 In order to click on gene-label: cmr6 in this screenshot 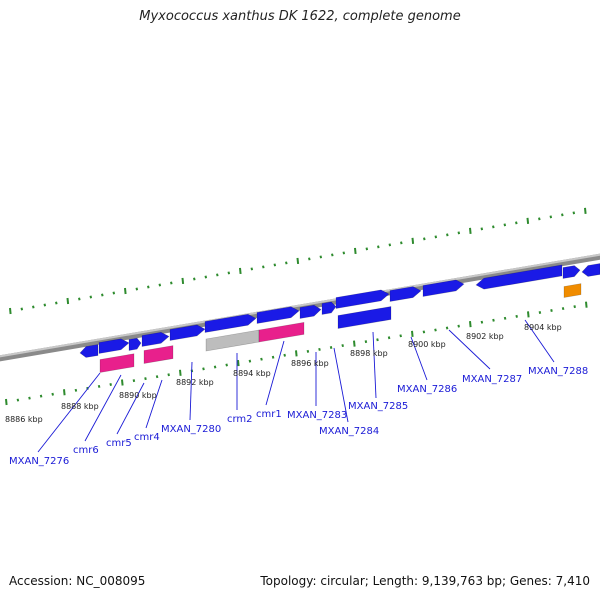, I will do `click(86, 450)`.